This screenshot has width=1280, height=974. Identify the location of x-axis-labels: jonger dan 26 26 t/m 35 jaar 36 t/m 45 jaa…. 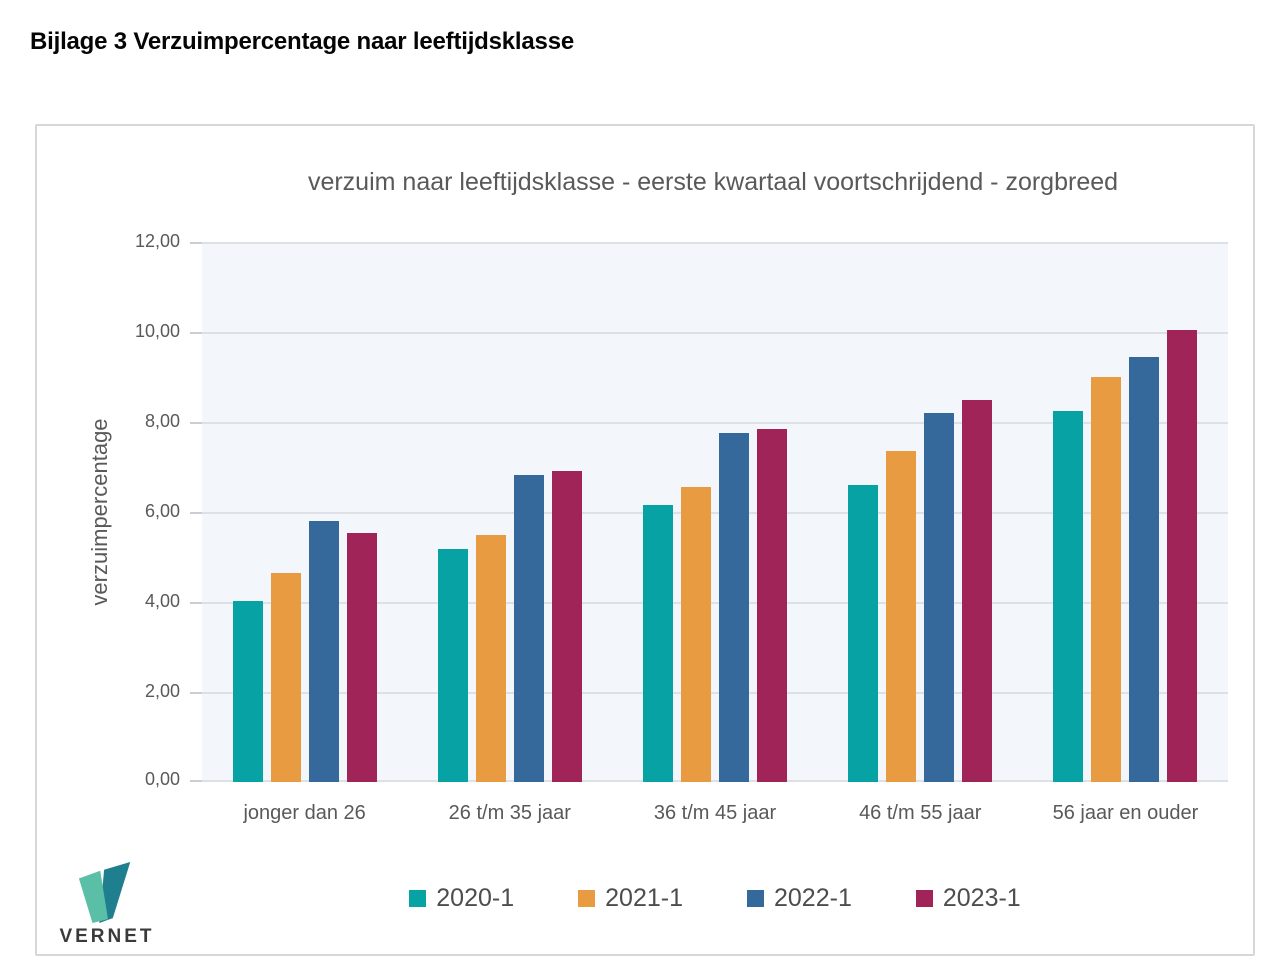
(715, 813).